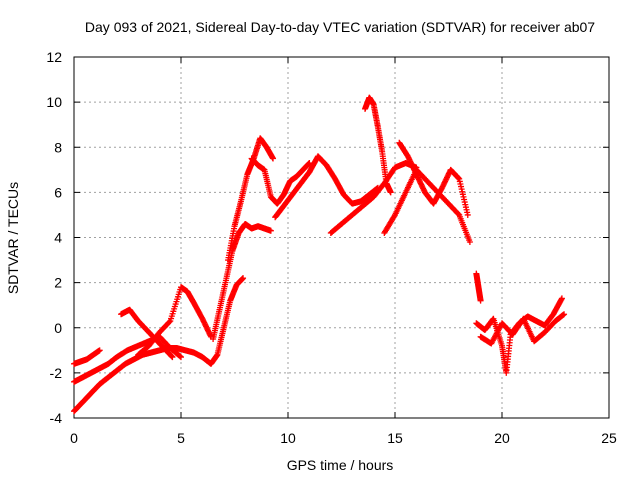 This screenshot has width=640, height=480. I want to click on y-tick-label: -2, so click(56, 373).